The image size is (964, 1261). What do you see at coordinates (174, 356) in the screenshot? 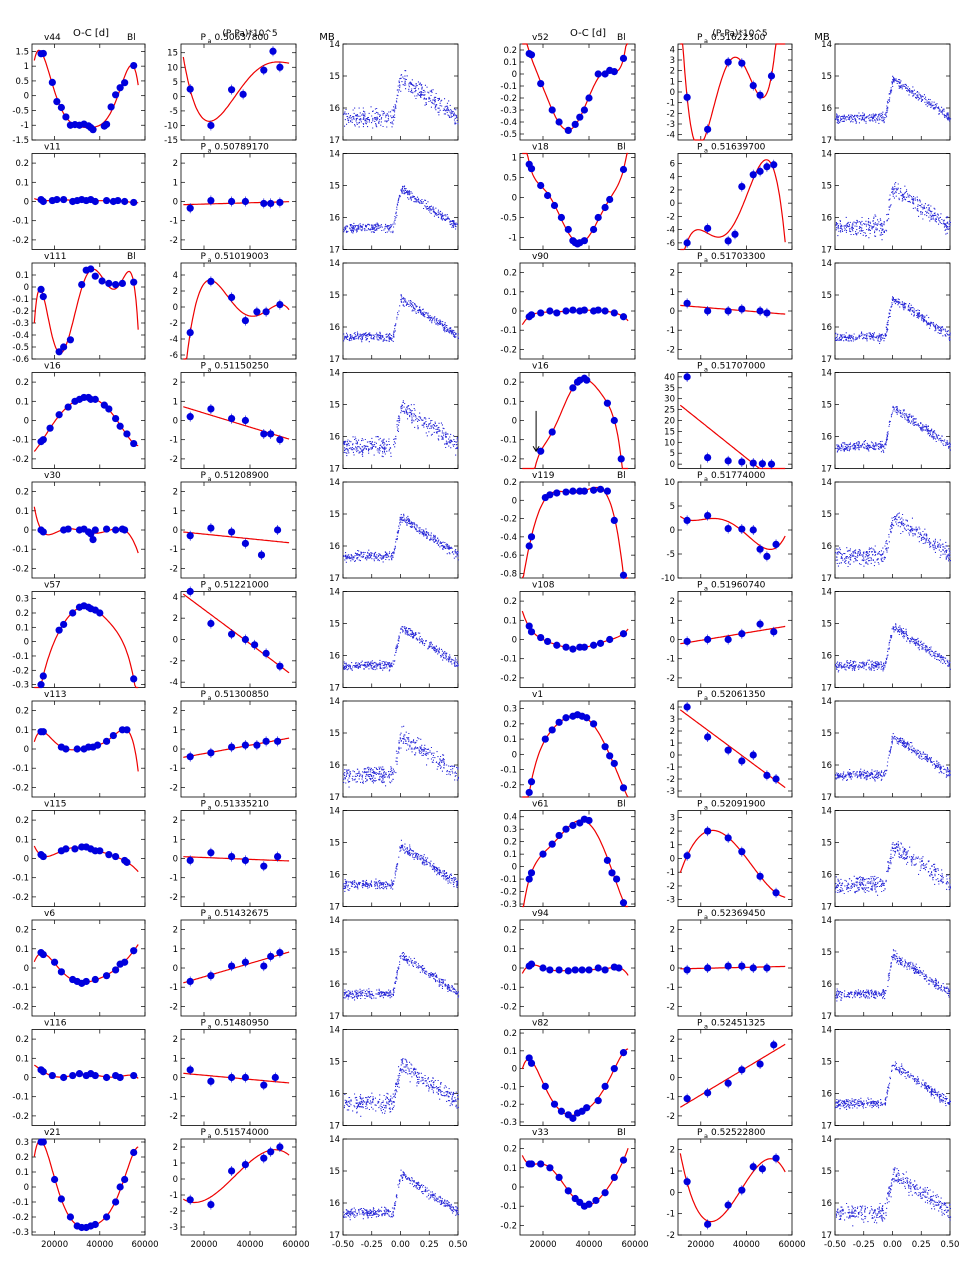
I see `y-tick-label: -6` at bounding box center [174, 356].